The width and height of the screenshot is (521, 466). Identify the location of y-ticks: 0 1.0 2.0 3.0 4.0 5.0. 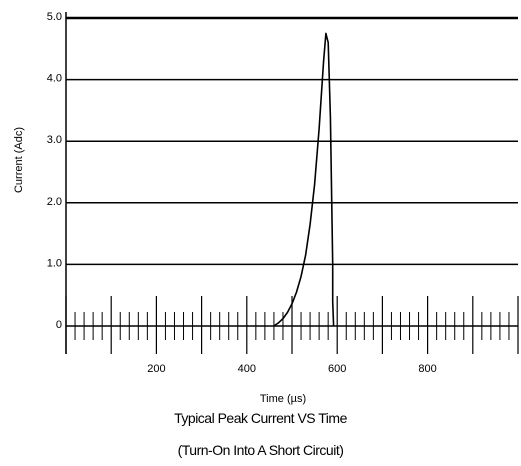
(54, 171).